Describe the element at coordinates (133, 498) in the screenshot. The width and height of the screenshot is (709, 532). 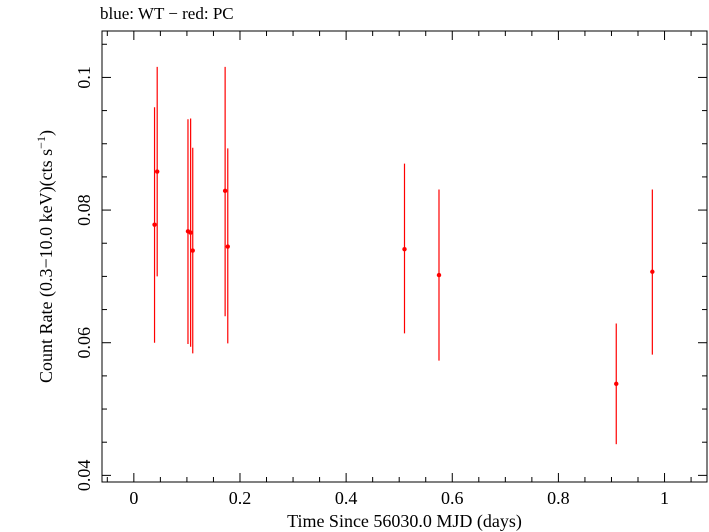
I see `x-tick-label: 0` at that location.